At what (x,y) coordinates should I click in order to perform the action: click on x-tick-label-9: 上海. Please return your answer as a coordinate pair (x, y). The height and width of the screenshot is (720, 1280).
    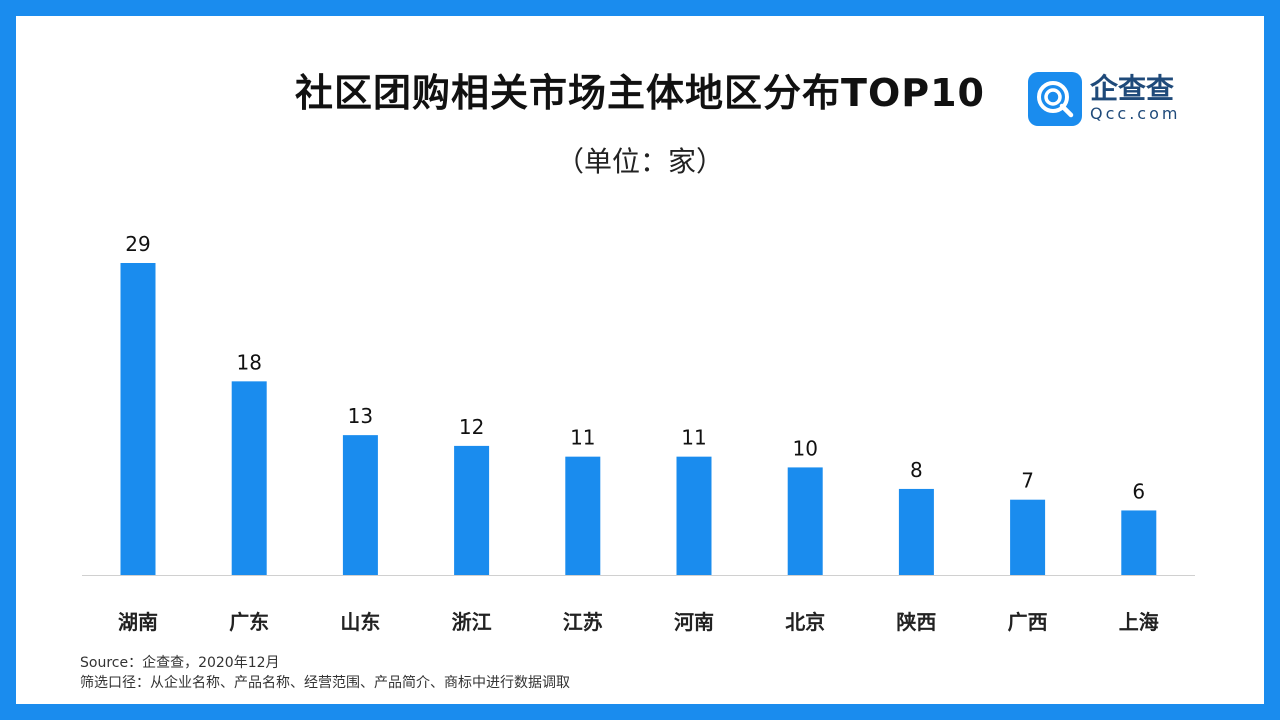
    Looking at the image, I should click on (1139, 622).